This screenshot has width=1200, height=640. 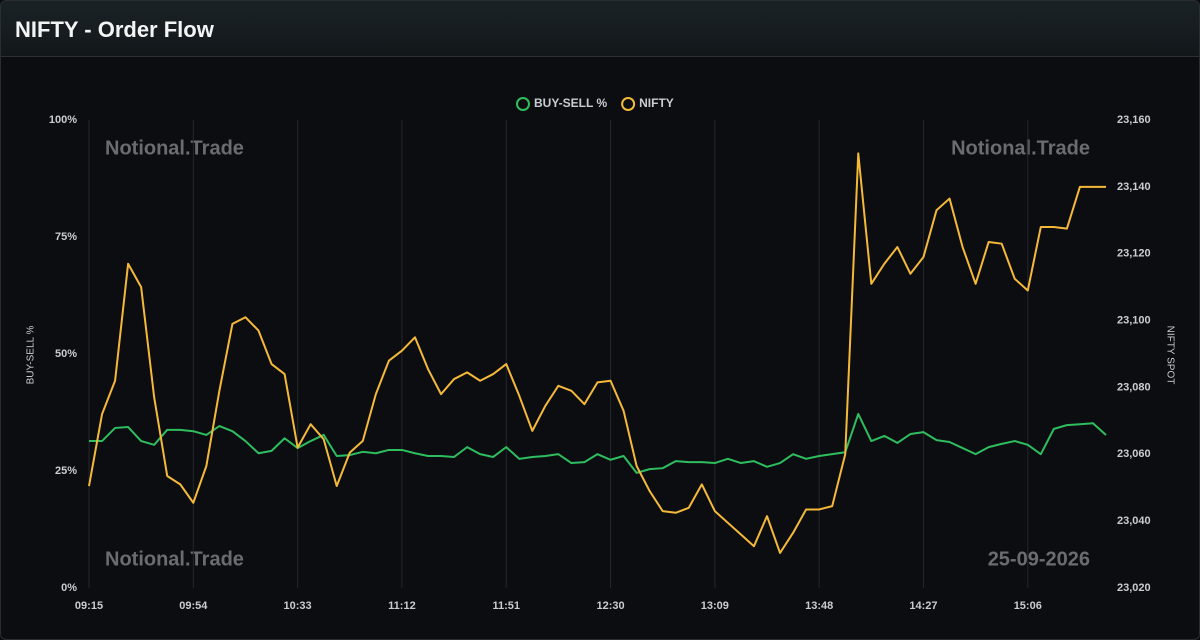 I want to click on title: NIFTY - Order Flow, so click(x=114, y=29).